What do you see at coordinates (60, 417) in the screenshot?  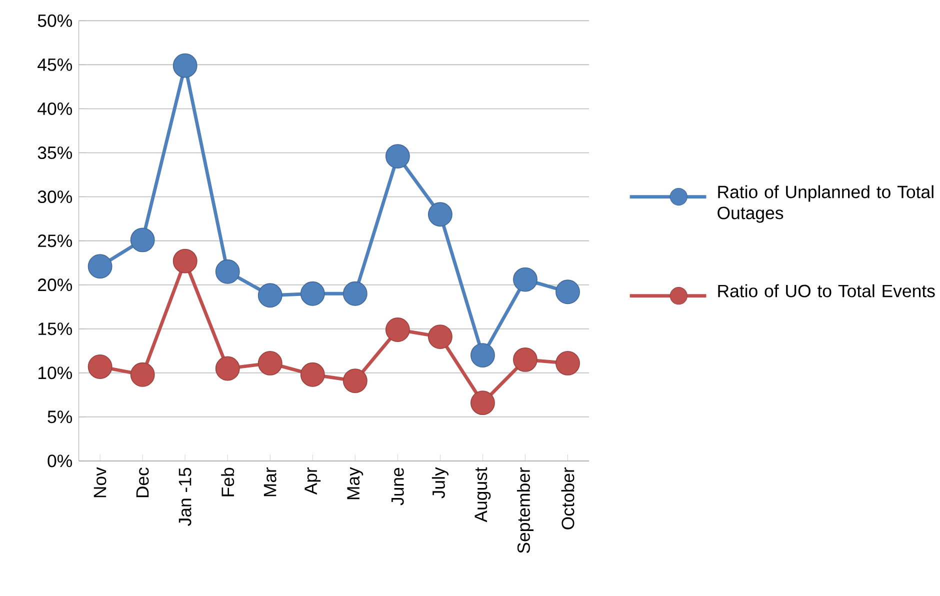 I see `y-tick-label: 5%` at bounding box center [60, 417].